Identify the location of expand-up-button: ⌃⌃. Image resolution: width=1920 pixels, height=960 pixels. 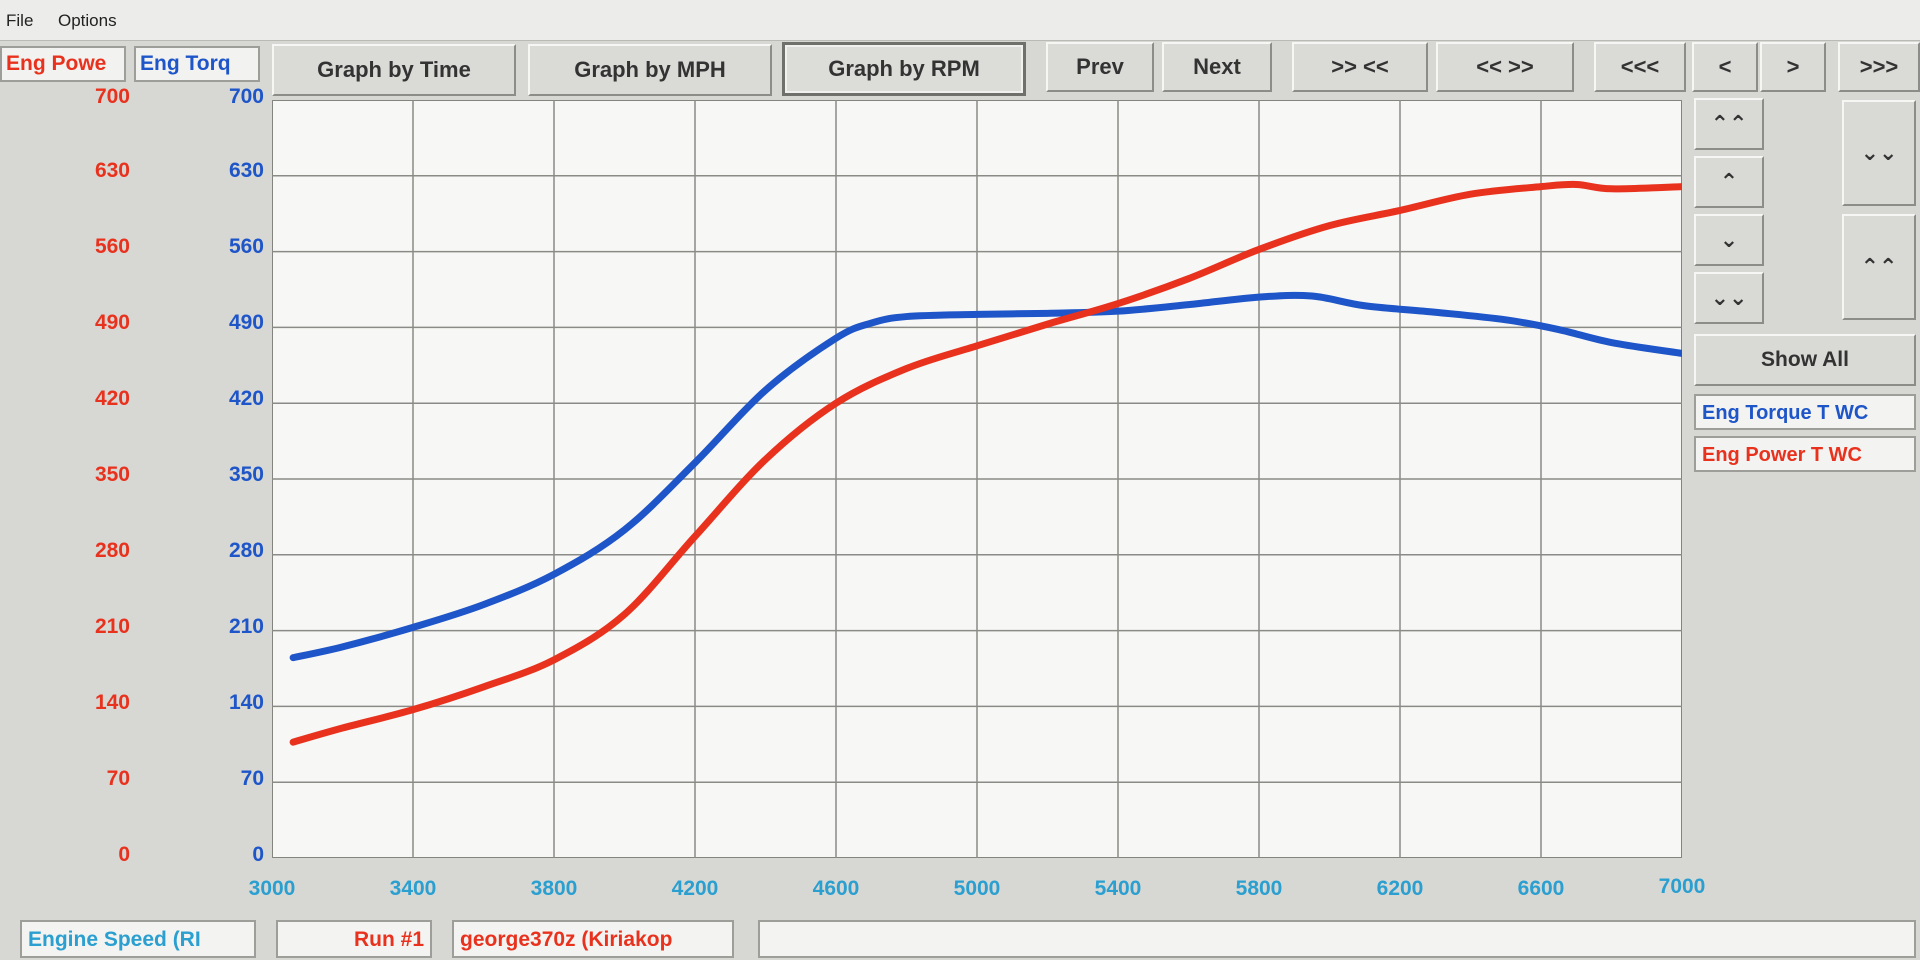
(1879, 267).